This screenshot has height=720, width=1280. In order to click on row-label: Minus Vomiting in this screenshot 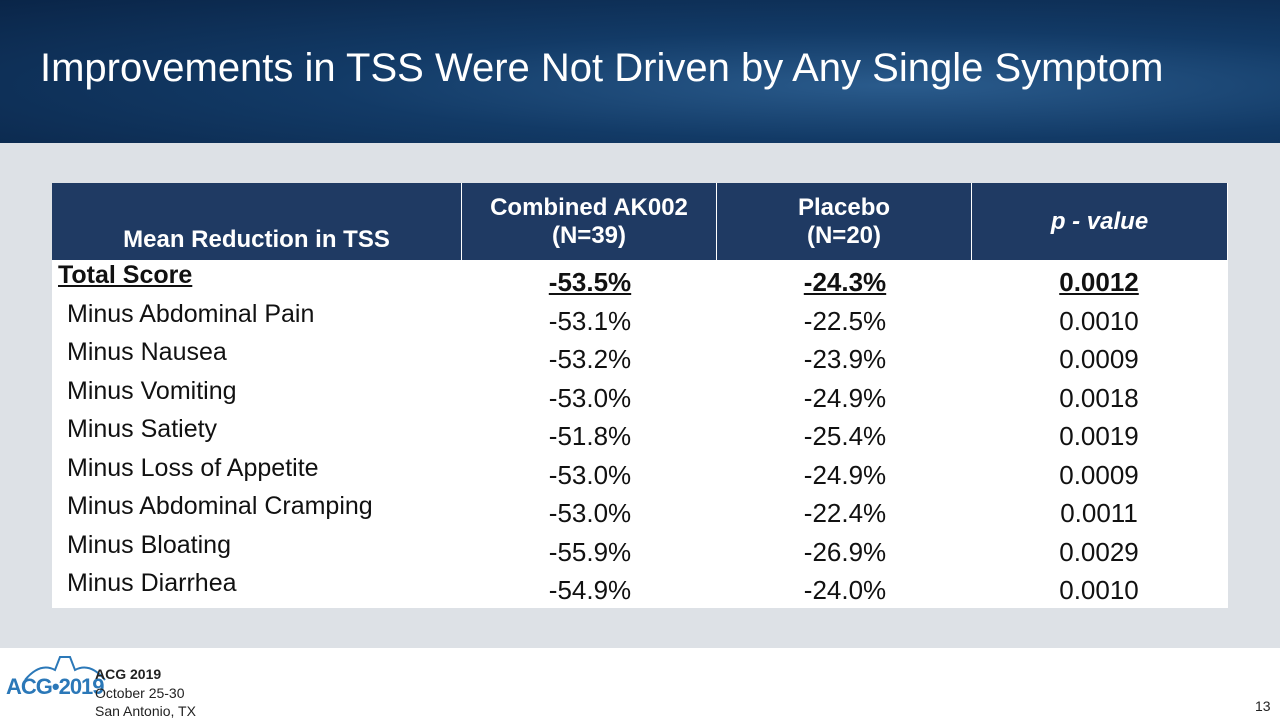, I will do `click(152, 390)`.